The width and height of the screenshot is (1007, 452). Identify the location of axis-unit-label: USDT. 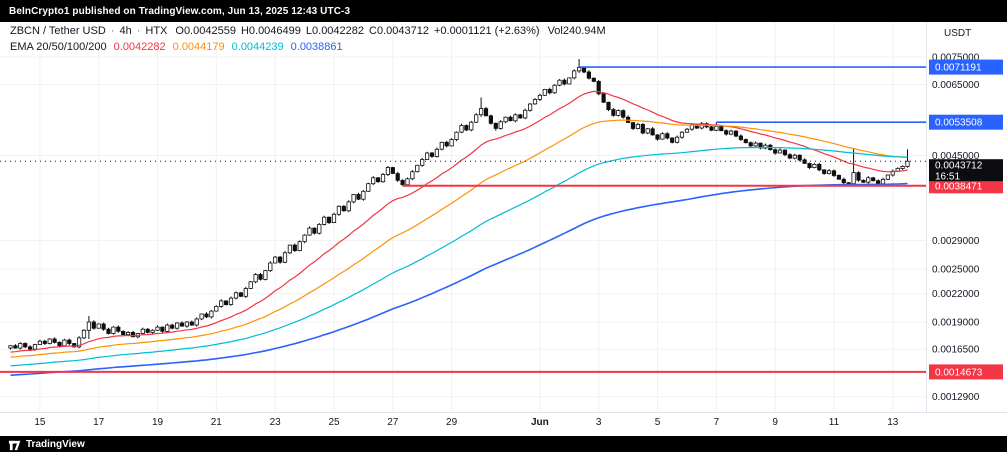
(957, 33).